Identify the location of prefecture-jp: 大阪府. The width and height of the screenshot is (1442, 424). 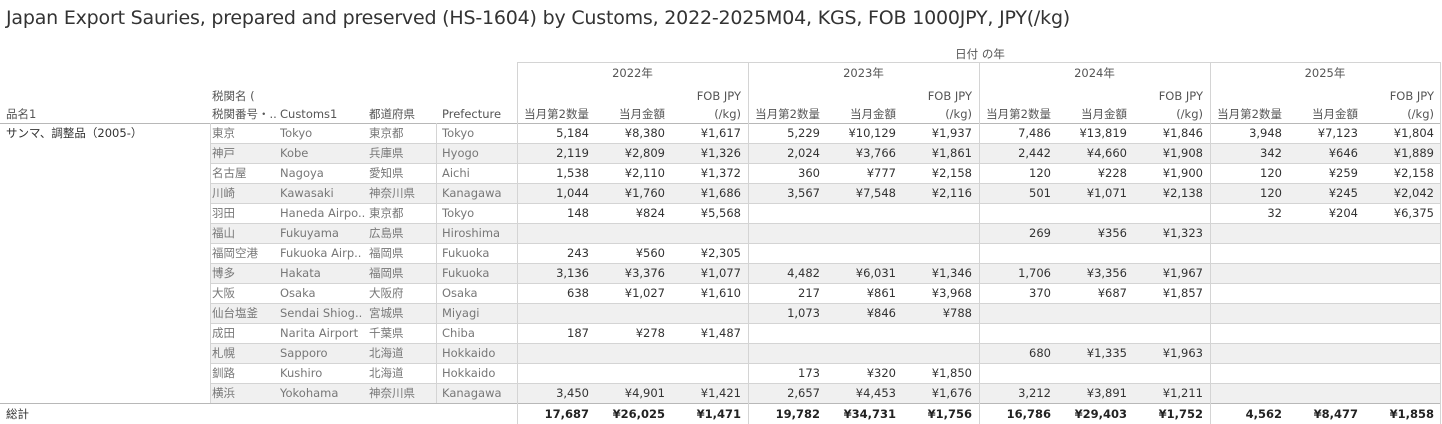
(386, 293).